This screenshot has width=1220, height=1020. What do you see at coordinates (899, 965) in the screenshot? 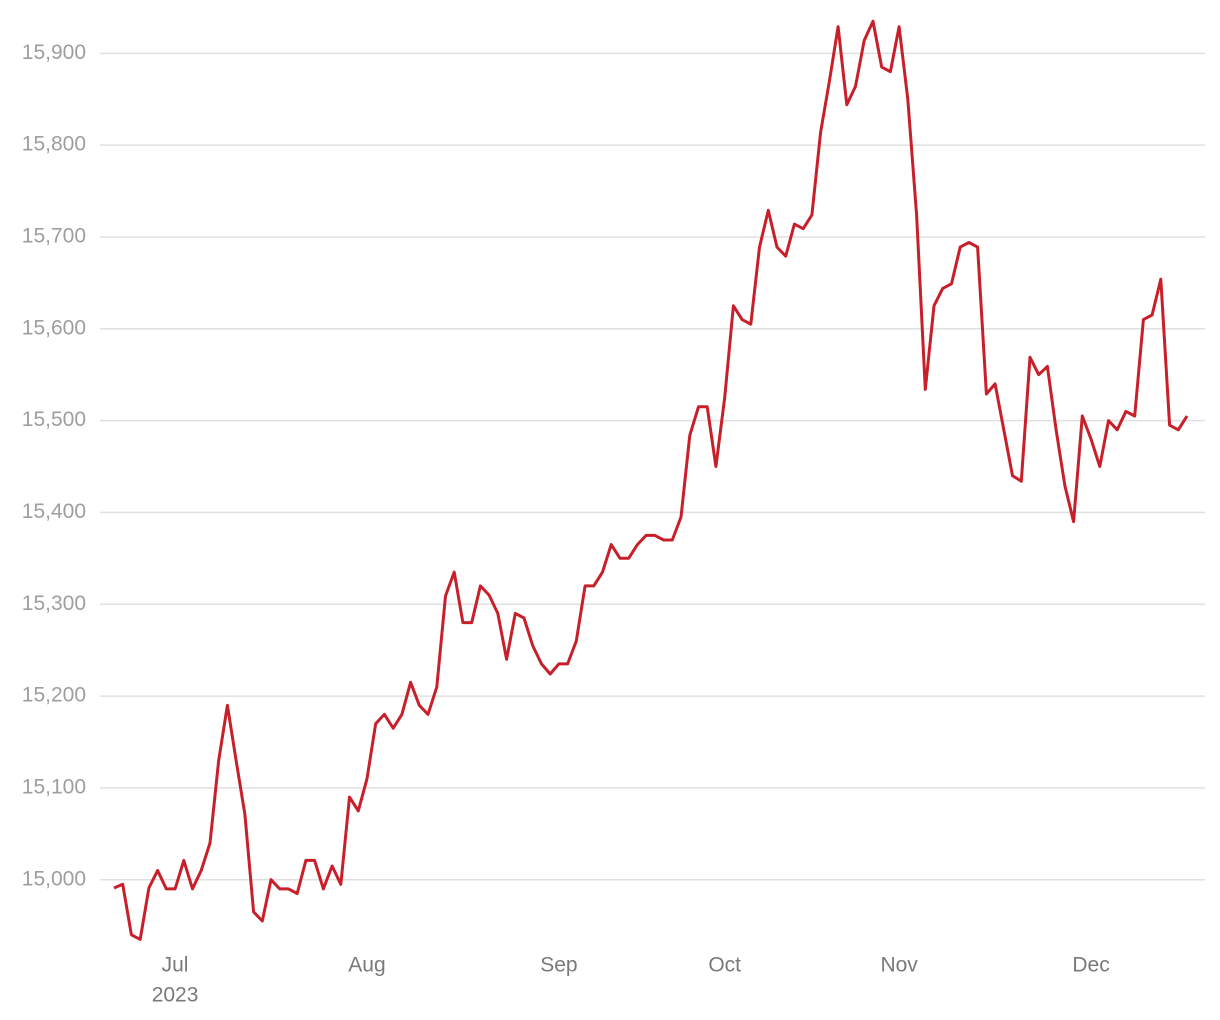
I see `x-tick-label: Nov` at bounding box center [899, 965].